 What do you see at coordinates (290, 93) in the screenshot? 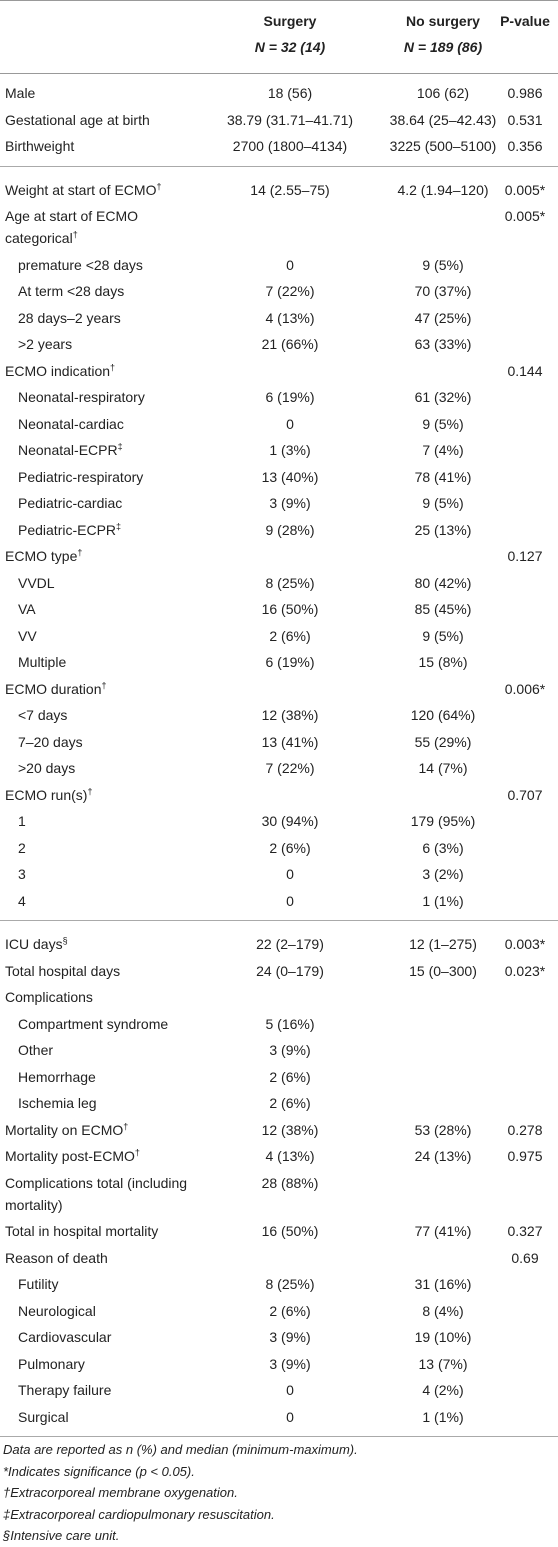
I see `surgery-cell: 18 (56)` at bounding box center [290, 93].